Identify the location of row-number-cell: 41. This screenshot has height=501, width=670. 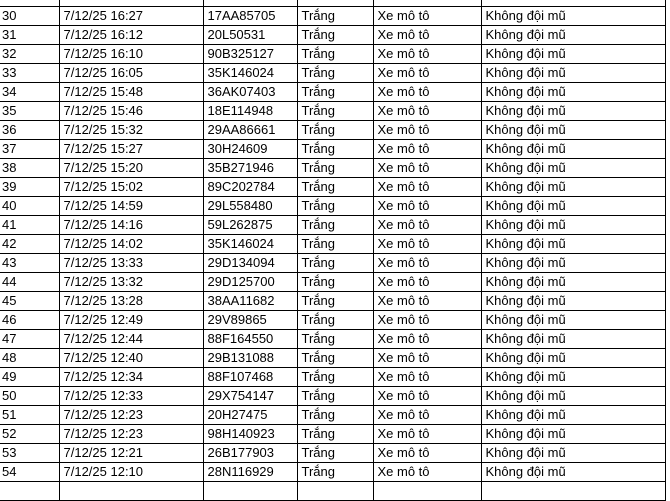
(30, 225).